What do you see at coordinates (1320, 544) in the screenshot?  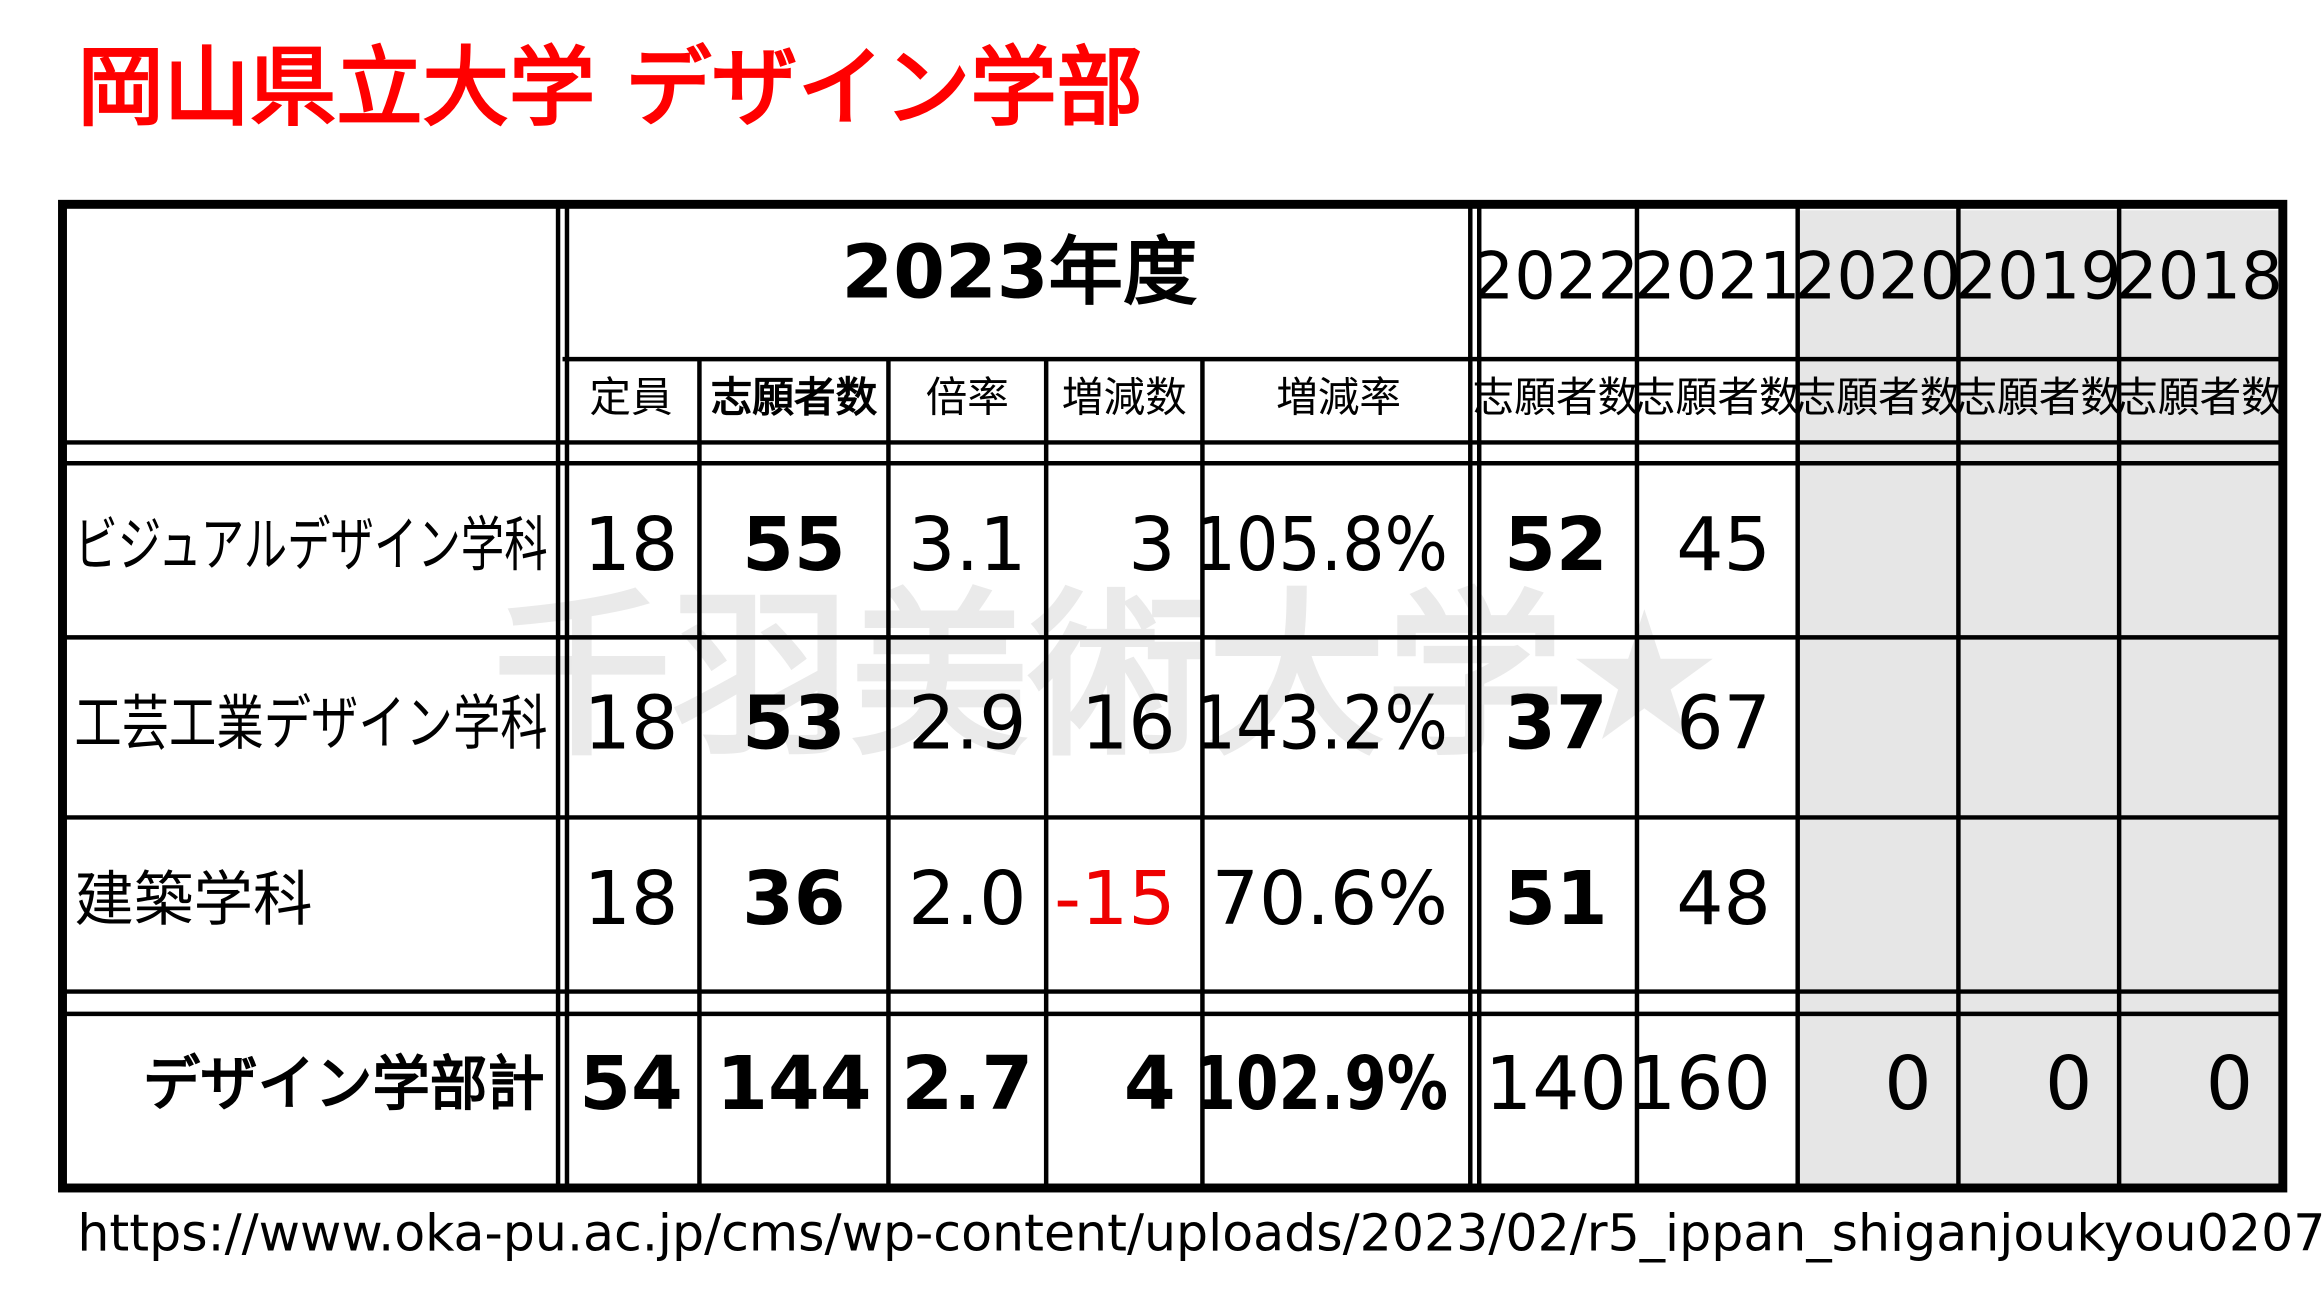 I see `cell: 105.8%` at bounding box center [1320, 544].